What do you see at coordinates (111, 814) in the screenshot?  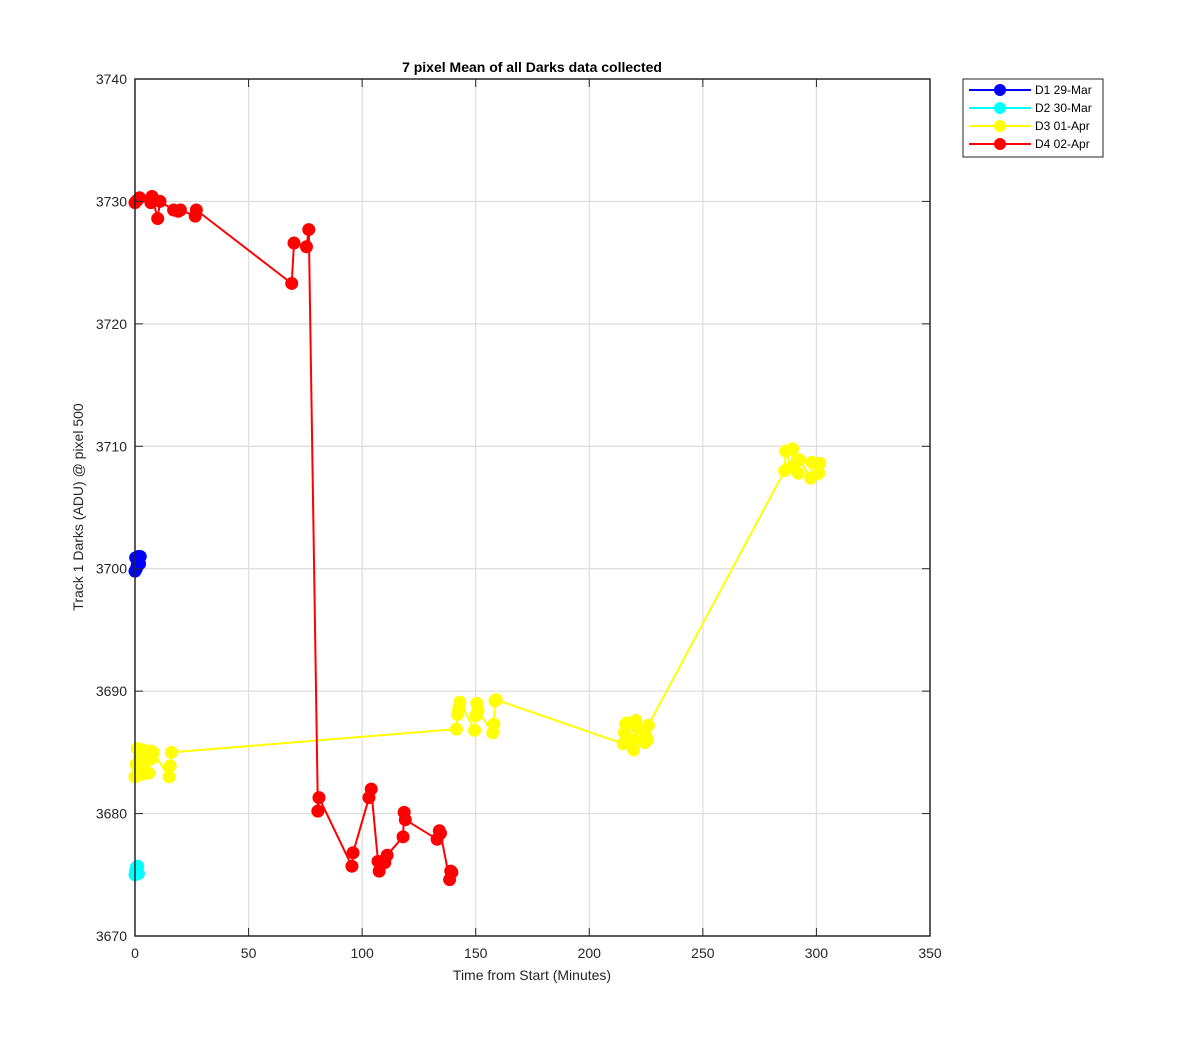 I see `y-tick-label: 3680` at bounding box center [111, 814].